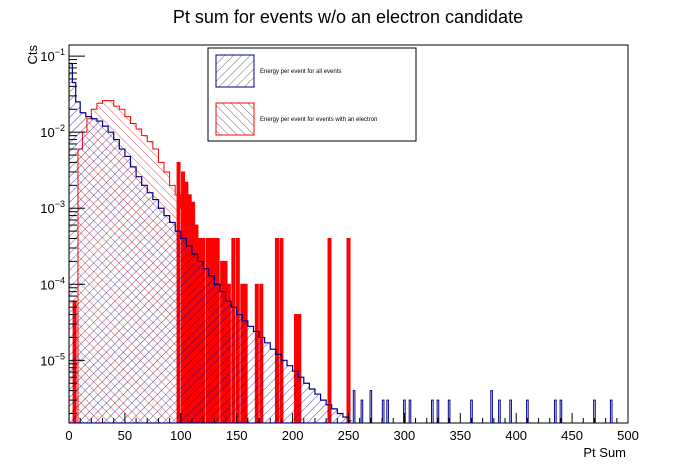 The width and height of the screenshot is (696, 472). Describe the element at coordinates (349, 435) in the screenshot. I see `x-tick-label: 250` at that location.